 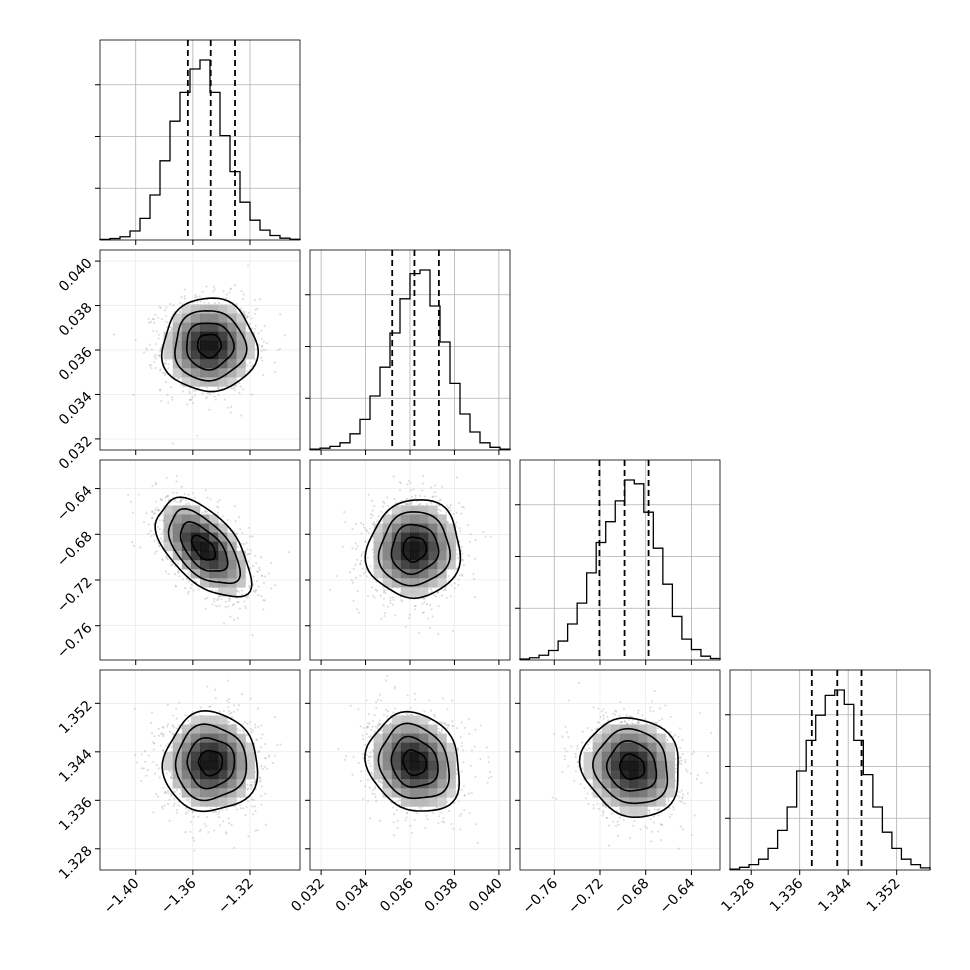 What do you see at coordinates (884, 896) in the screenshot?
I see `x-tick-label: 1.352` at bounding box center [884, 896].